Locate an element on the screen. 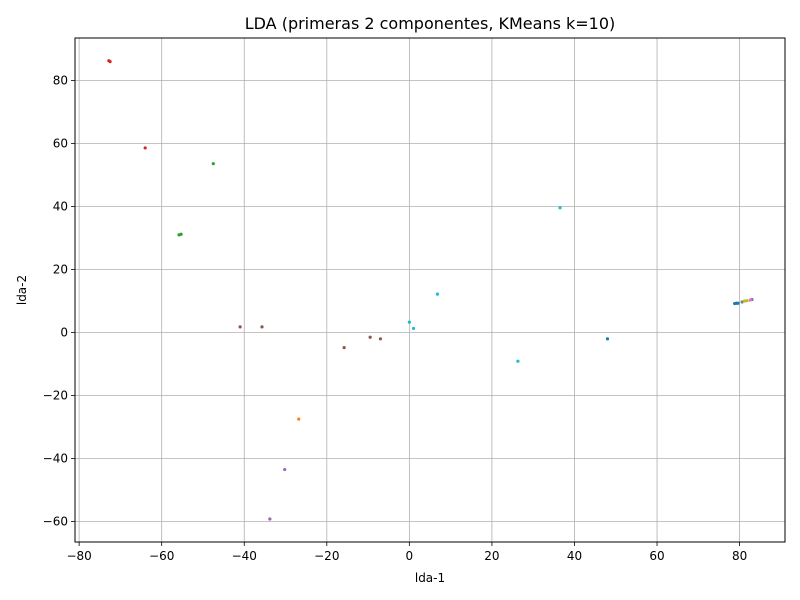 The height and width of the screenshot is (600, 800). y-axis-label: lda-2 is located at coordinates (22, 290).